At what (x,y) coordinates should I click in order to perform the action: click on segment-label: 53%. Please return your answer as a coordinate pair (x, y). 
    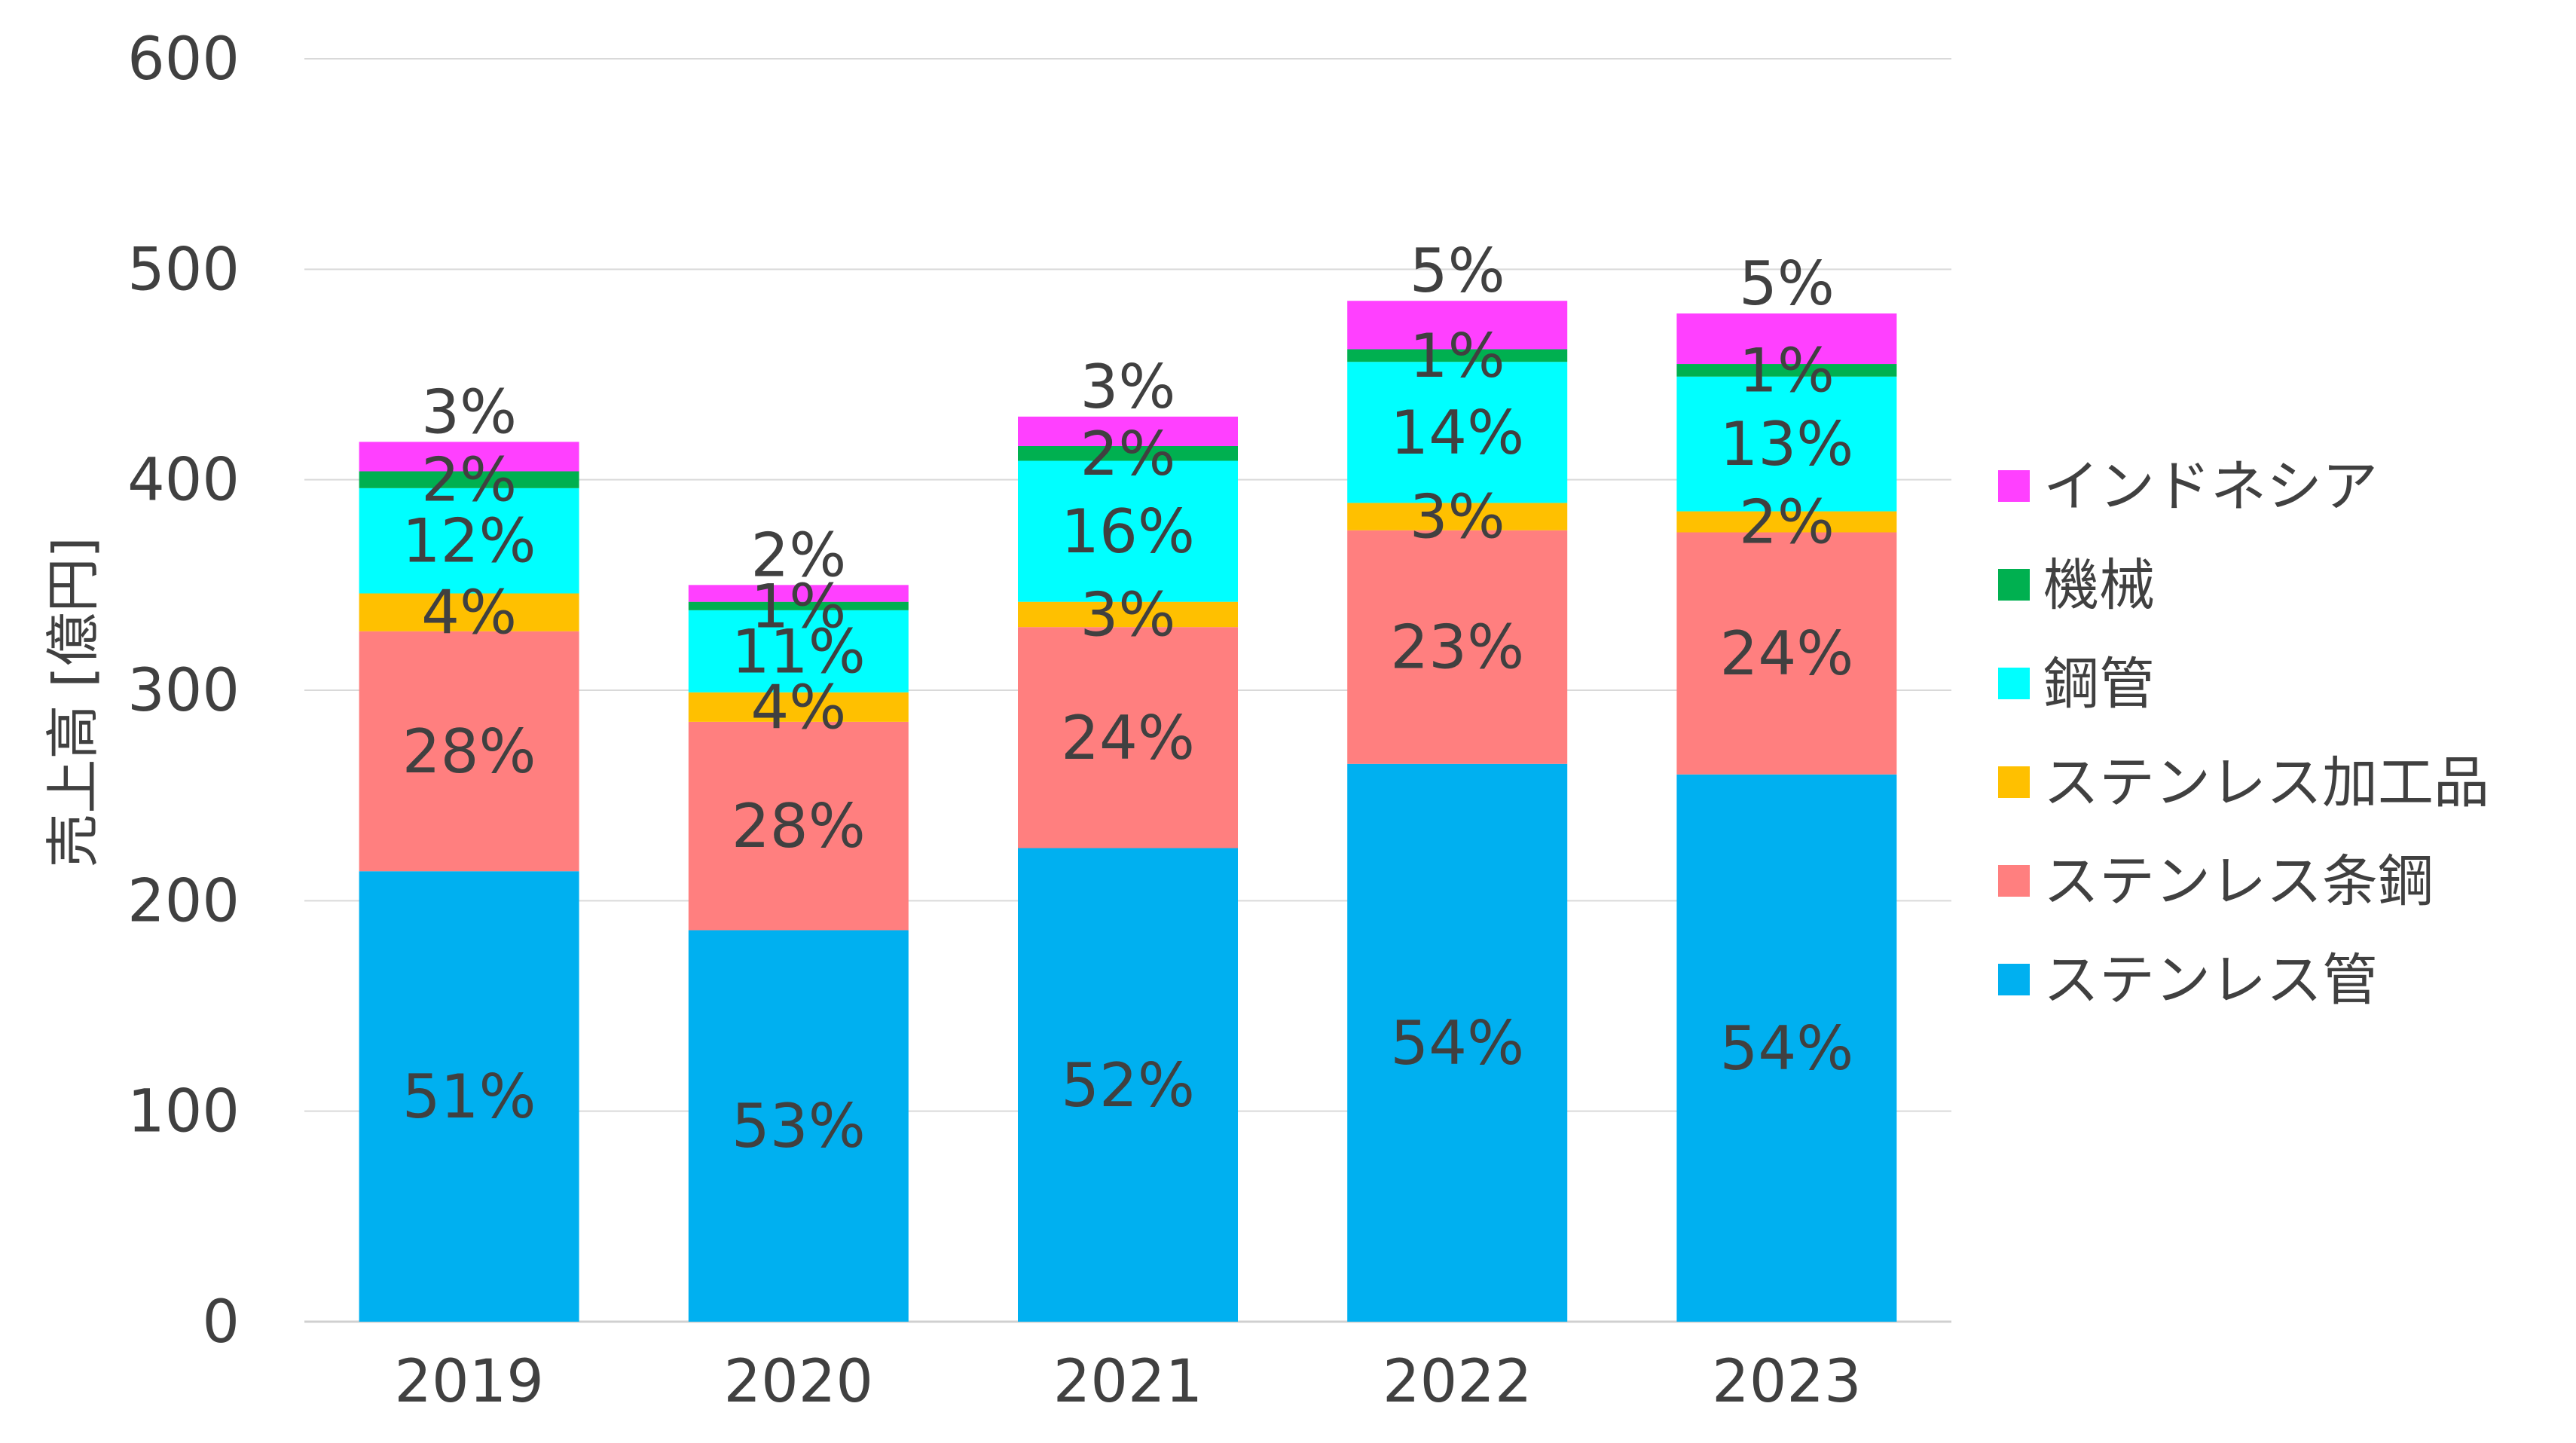
    Looking at the image, I should click on (799, 1126).